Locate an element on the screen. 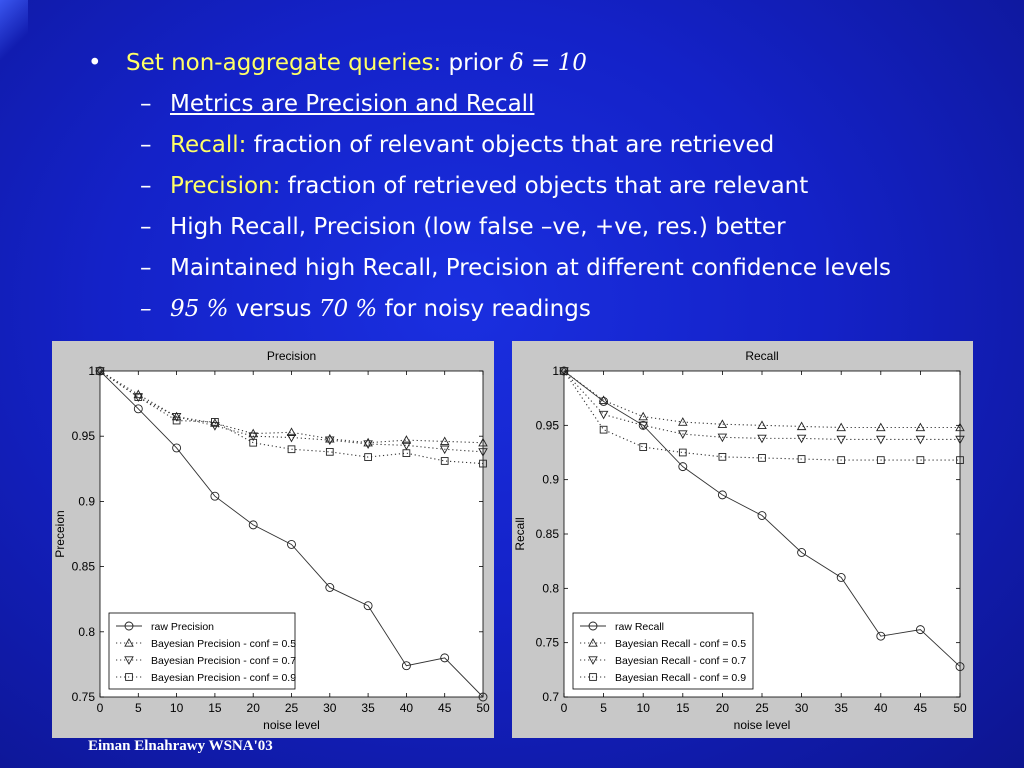 The image size is (1024, 768). recall-ytick-label: 0.7 is located at coordinates (550, 697).